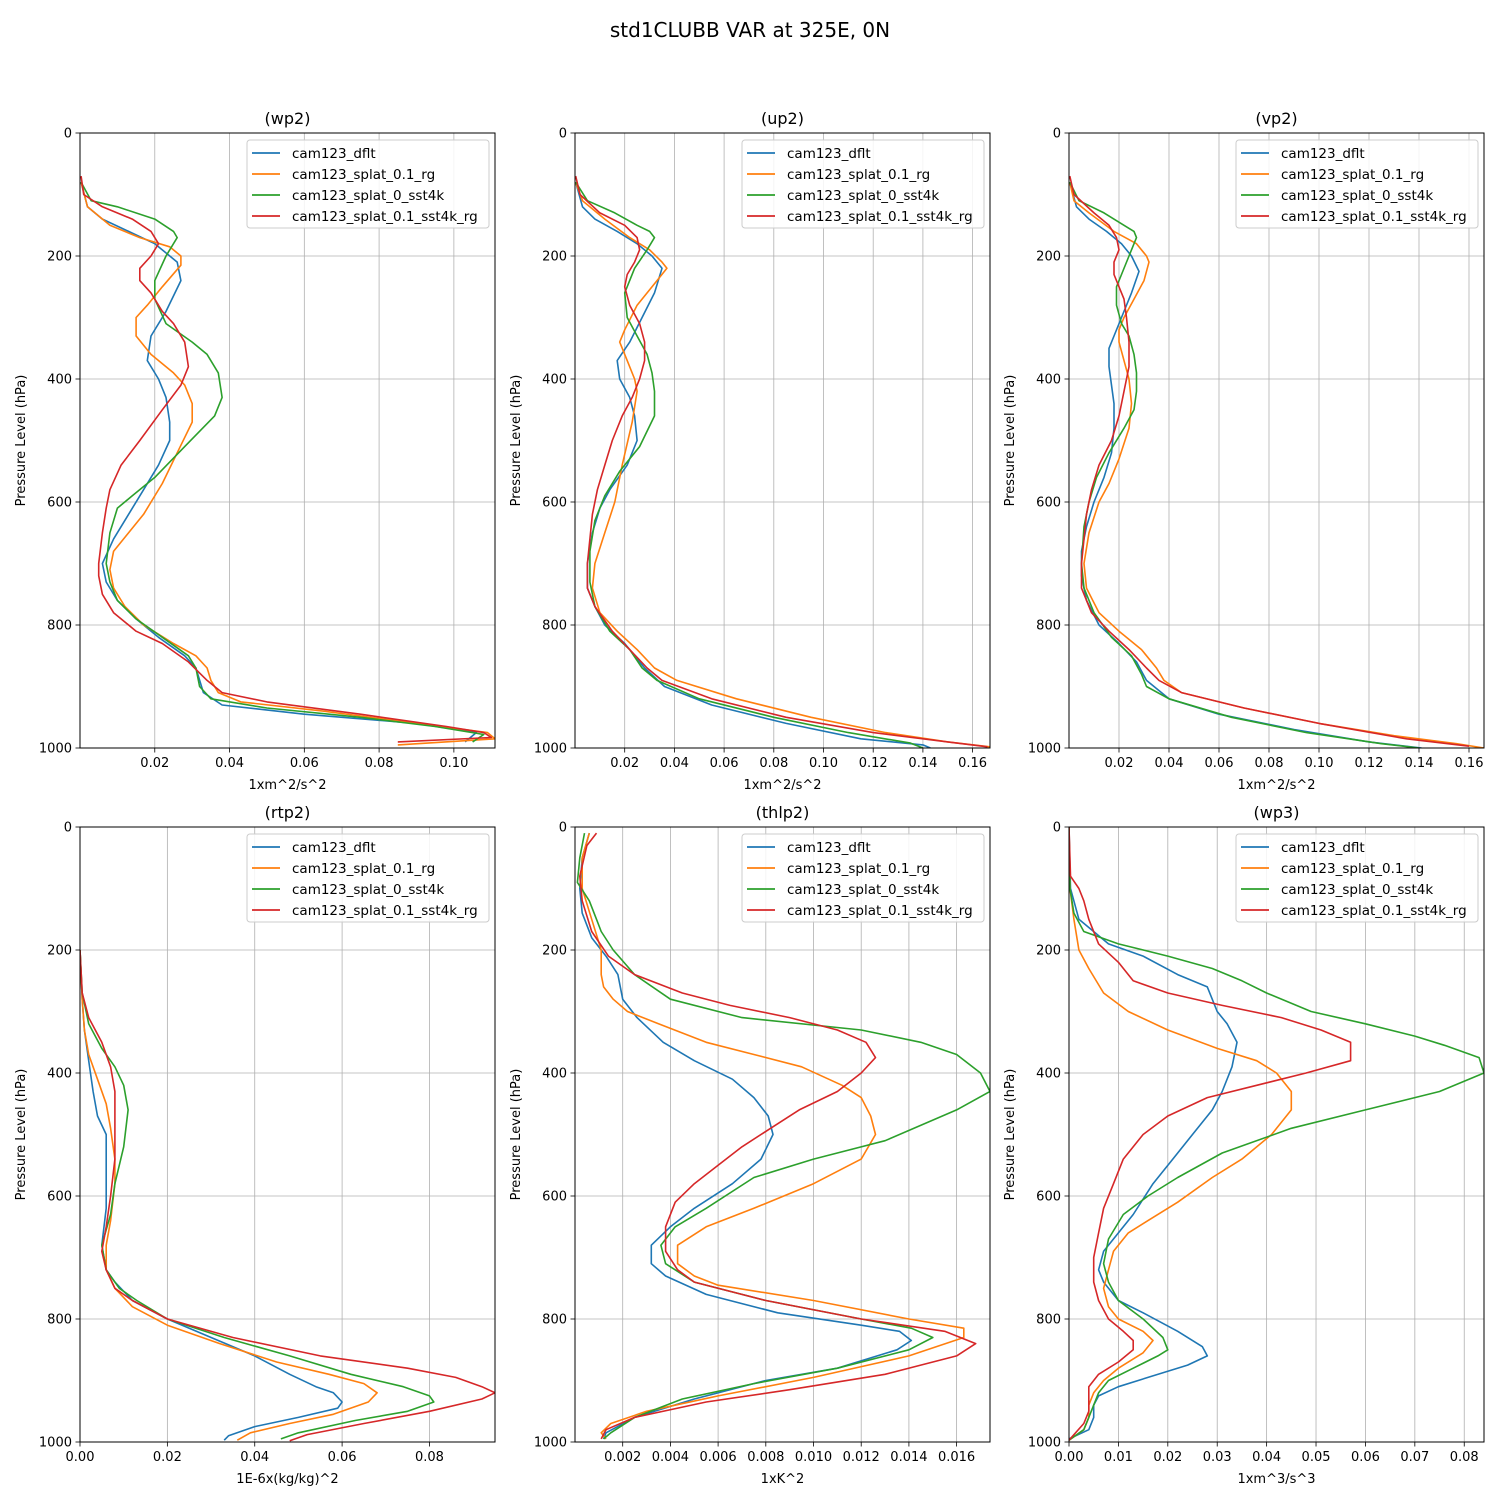 This screenshot has width=1500, height=1500. I want to click on x-tick-label: 0.02, so click(154, 763).